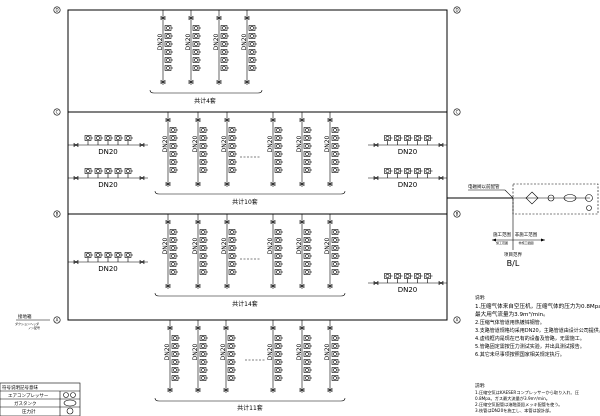 This screenshot has height=416, width=600. I want to click on axis-marker: B, so click(57, 214).